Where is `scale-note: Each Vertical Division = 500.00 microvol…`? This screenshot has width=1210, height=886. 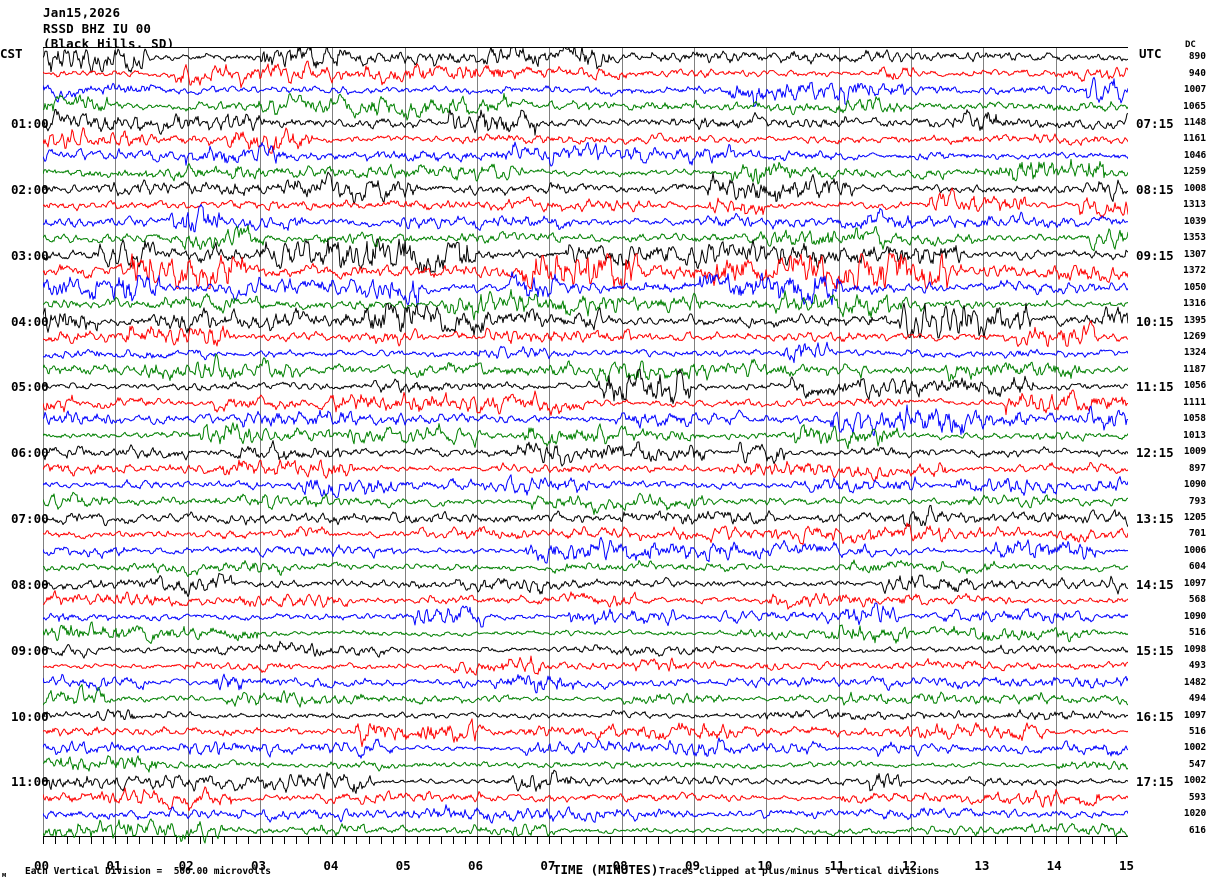
scale-note: Each Vertical Division = 500.00 microvol… is located at coordinates (148, 871).